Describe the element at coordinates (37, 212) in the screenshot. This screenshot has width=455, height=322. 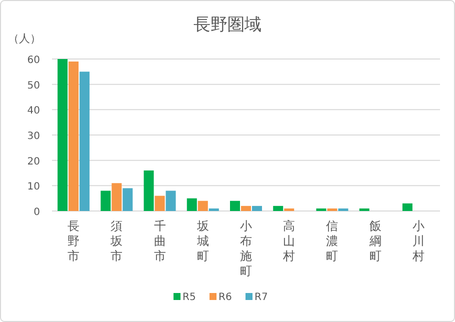
I see `y-tick-label: 0` at that location.